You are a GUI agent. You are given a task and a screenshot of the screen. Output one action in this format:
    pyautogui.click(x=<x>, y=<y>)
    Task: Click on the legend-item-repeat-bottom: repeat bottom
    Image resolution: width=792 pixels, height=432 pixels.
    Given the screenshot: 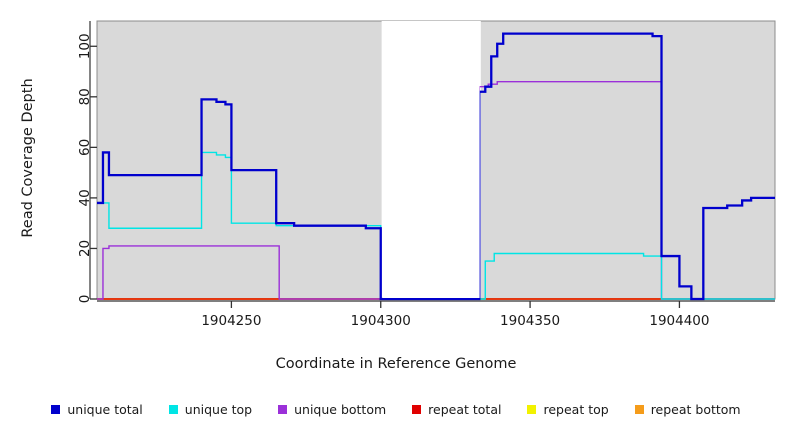 What is the action you would take?
    pyautogui.click(x=687, y=409)
    